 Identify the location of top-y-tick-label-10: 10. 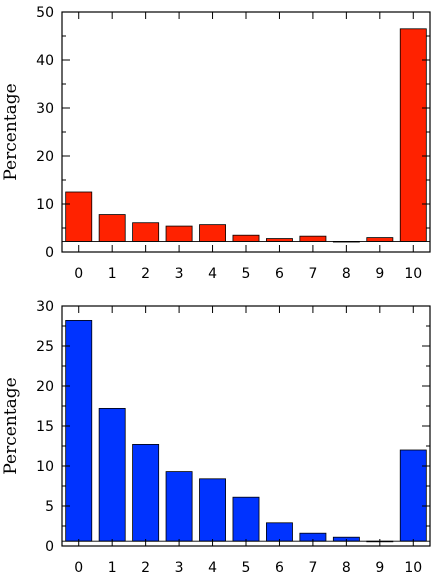
(45, 205).